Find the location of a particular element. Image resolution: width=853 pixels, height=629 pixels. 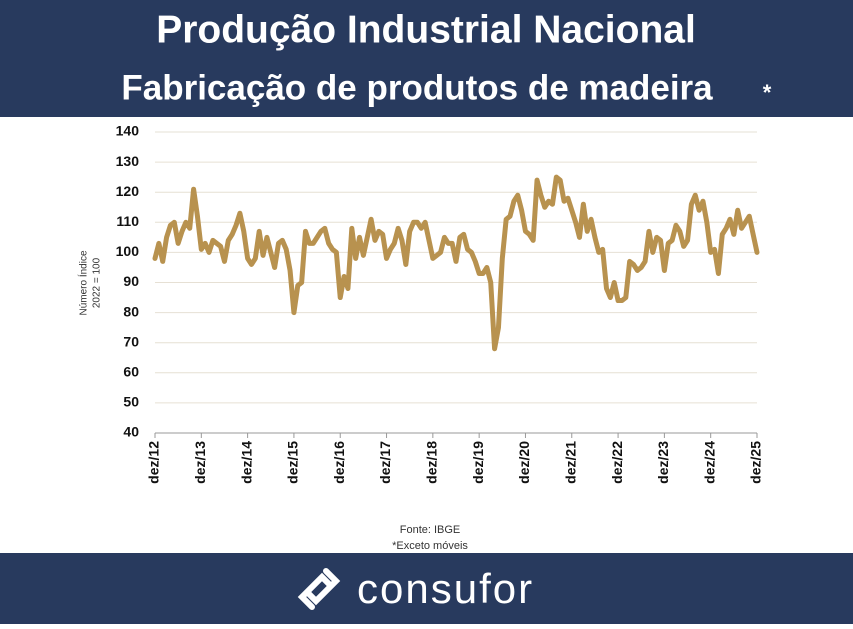

x-tick-label: dez/25 is located at coordinates (756, 462).